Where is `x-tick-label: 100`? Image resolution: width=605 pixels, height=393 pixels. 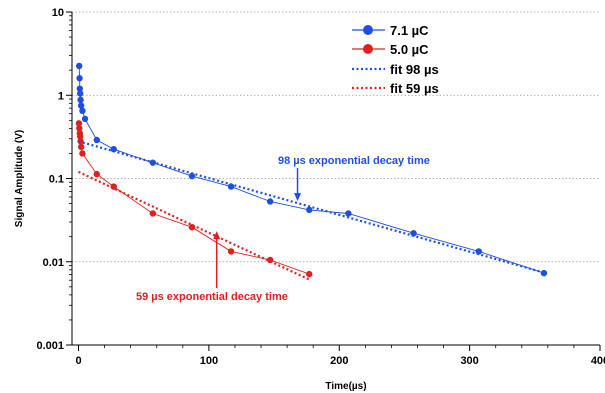
x-tick-label: 100 is located at coordinates (209, 361).